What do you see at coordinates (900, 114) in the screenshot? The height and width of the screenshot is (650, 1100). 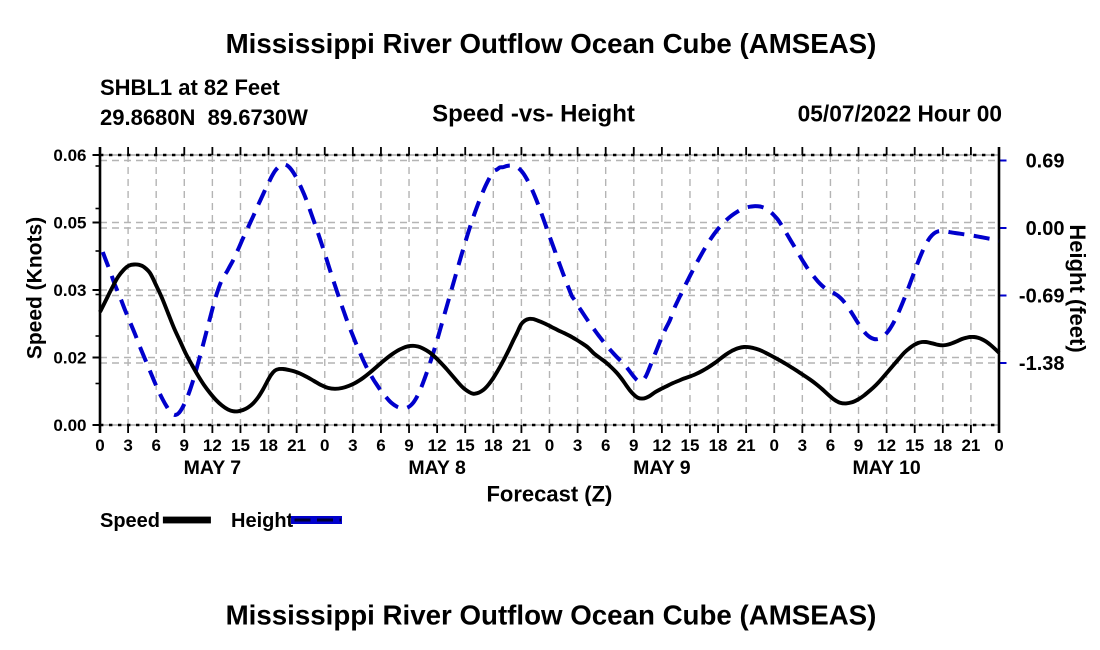 I see `svg-text: 05/07/2022 Hour 00` at bounding box center [900, 114].